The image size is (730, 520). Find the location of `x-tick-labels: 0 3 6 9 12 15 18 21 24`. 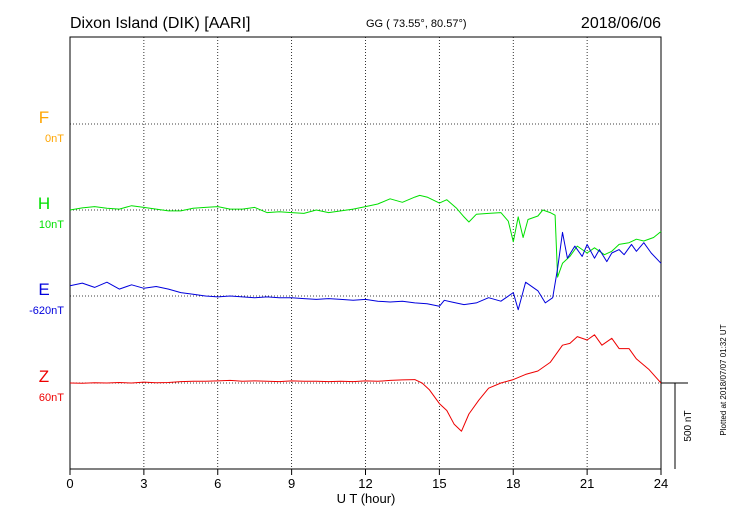

x-tick-labels: 0 3 6 9 12 15 18 21 24 is located at coordinates (367, 480).